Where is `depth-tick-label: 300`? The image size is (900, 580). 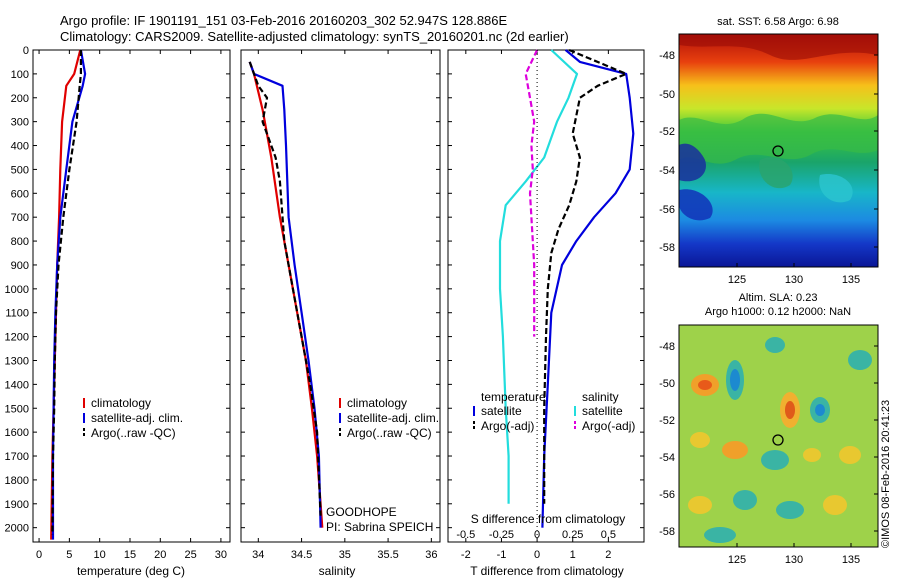
depth-tick-label: 300 is located at coordinates (20, 123).